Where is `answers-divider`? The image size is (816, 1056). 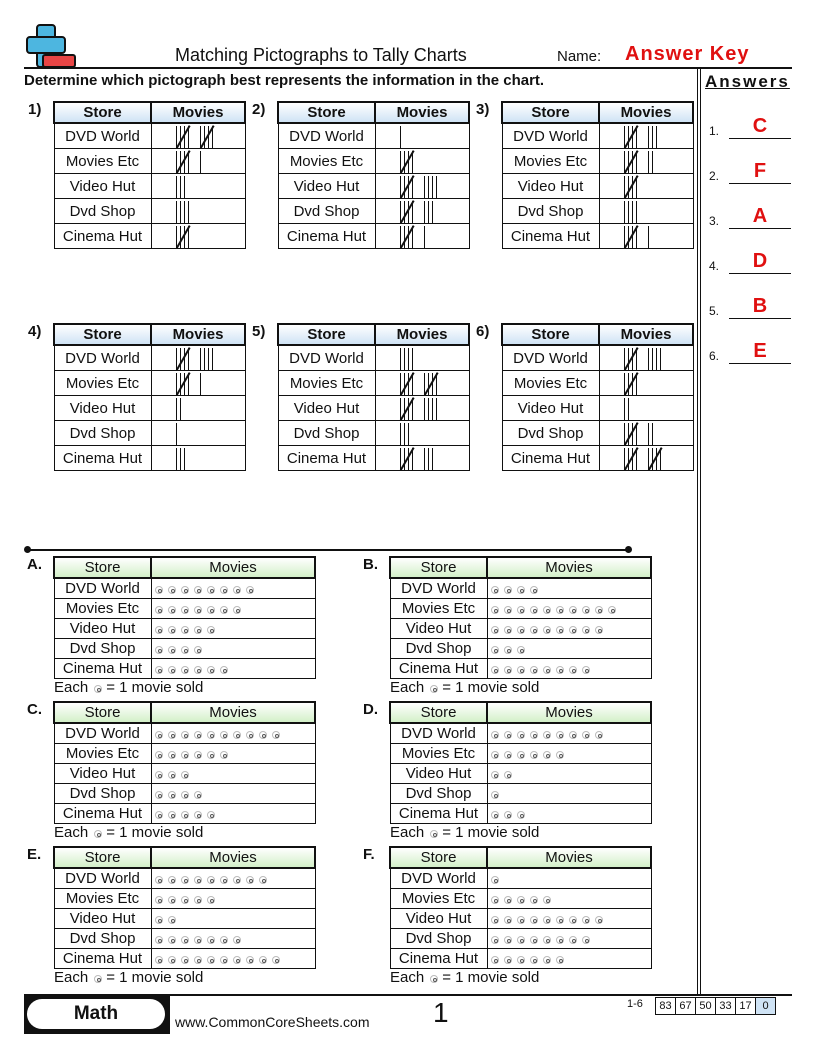
answers-divider is located at coordinates (697, 532).